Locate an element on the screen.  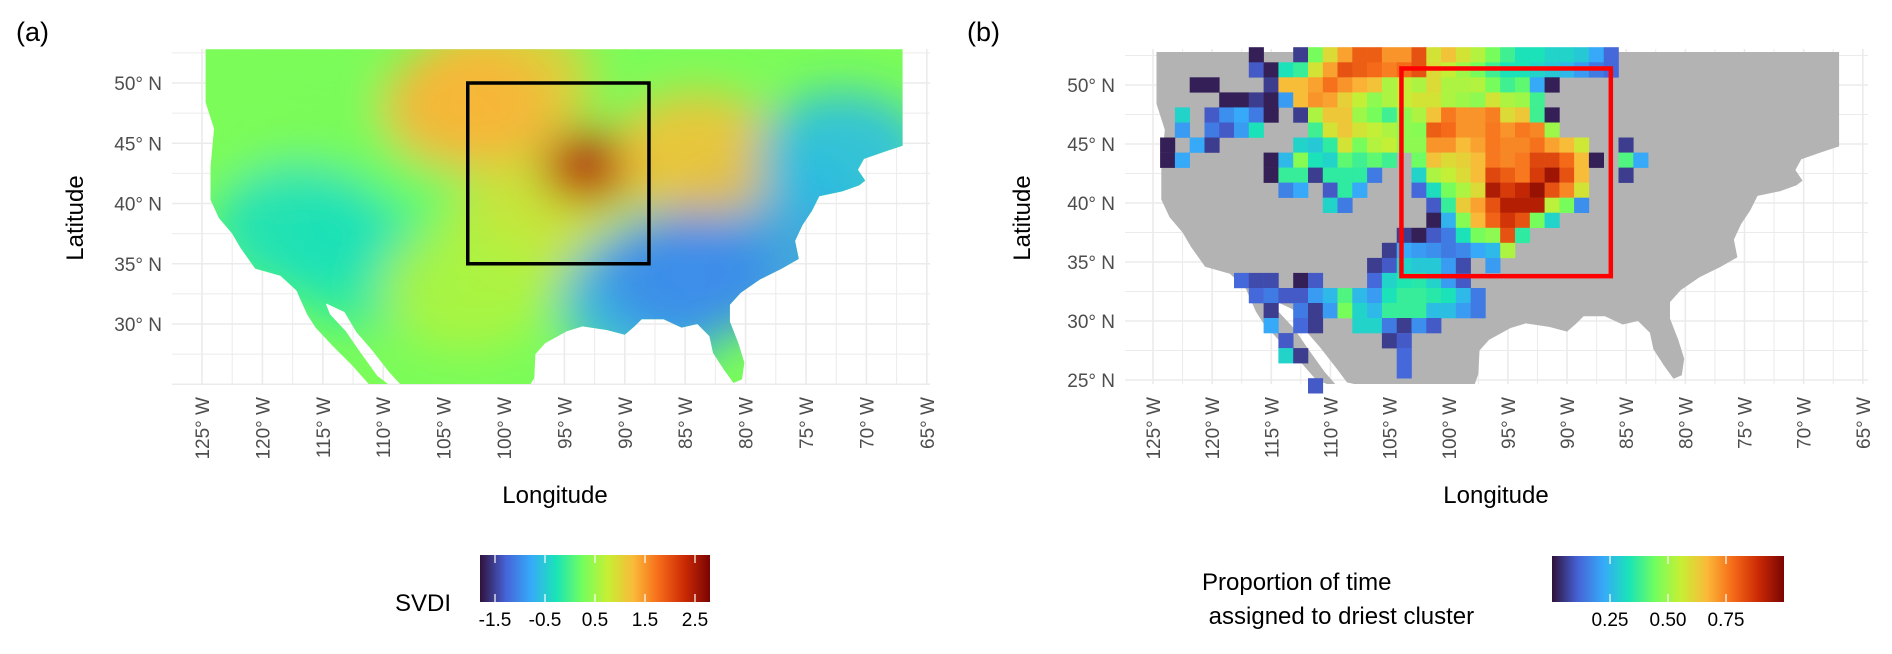
panel-b-legend-title-line-1: Proportion of time is located at coordinates (1296, 582).